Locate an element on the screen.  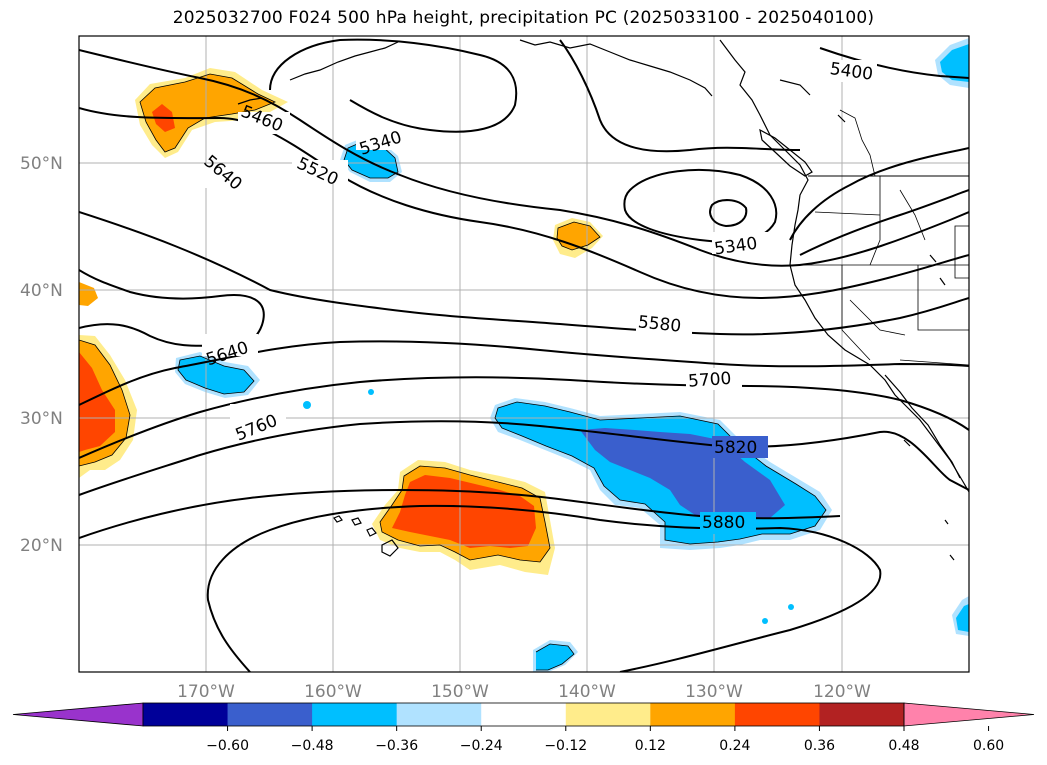
lon-label-140w: 140°W is located at coordinates (587, 692).